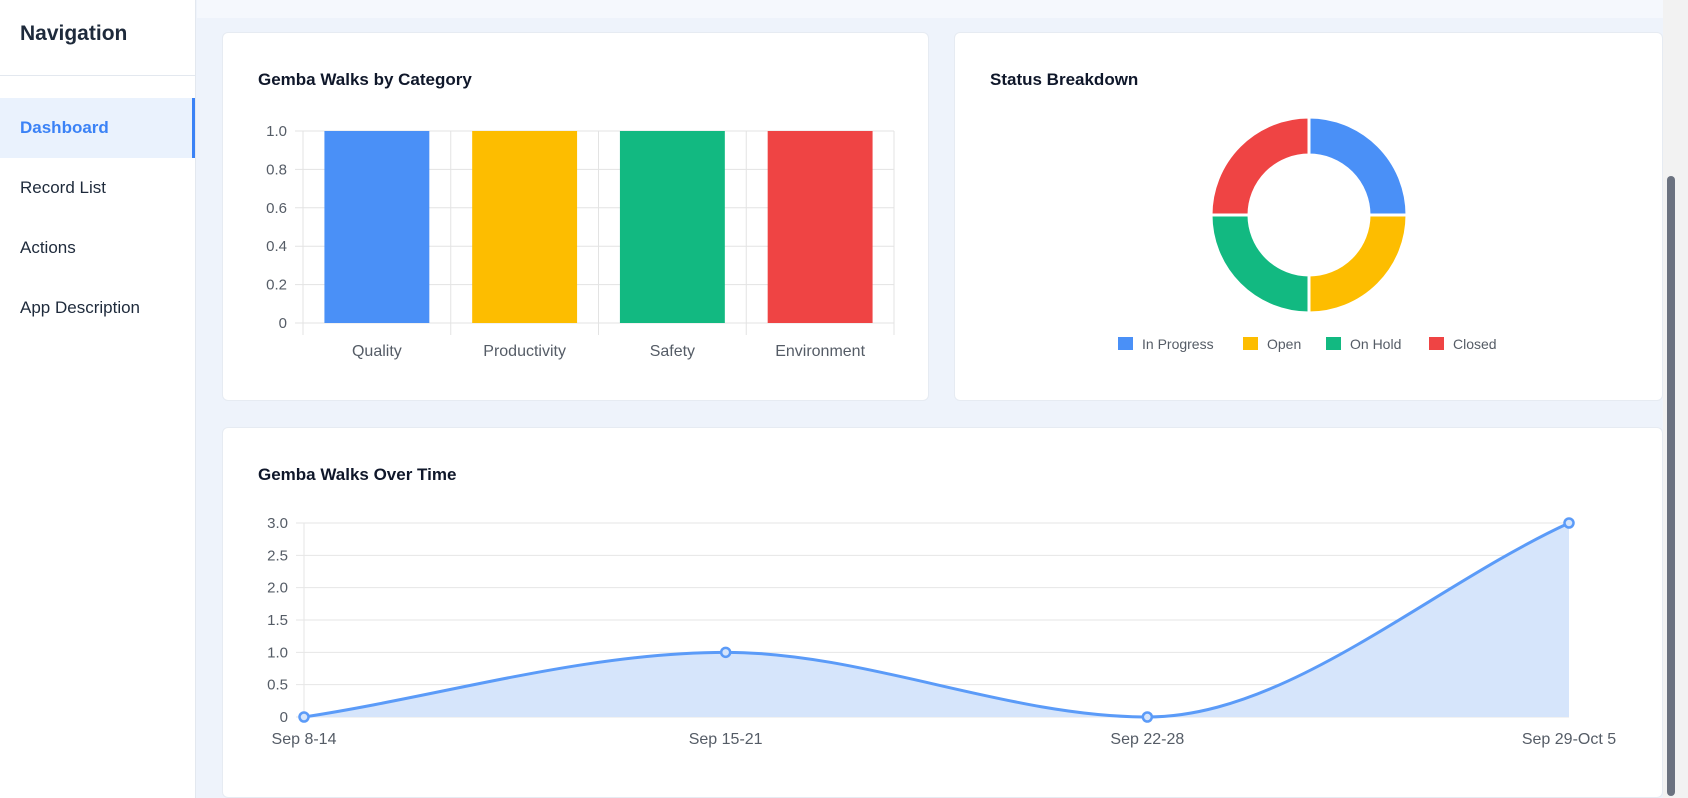 The width and height of the screenshot is (1688, 798). What do you see at coordinates (357, 474) in the screenshot?
I see `time-chart-title: Gemba Walks Over Time` at bounding box center [357, 474].